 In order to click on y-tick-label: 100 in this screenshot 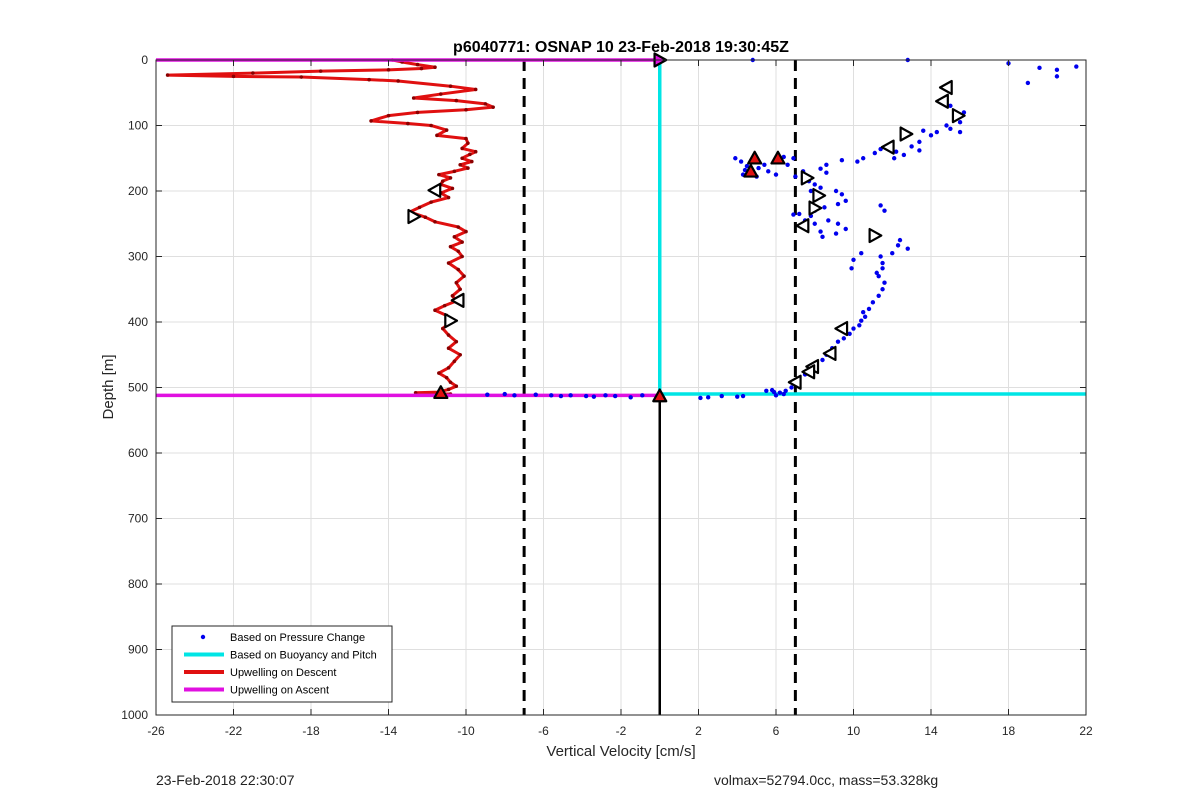, I will do `click(138, 126)`.